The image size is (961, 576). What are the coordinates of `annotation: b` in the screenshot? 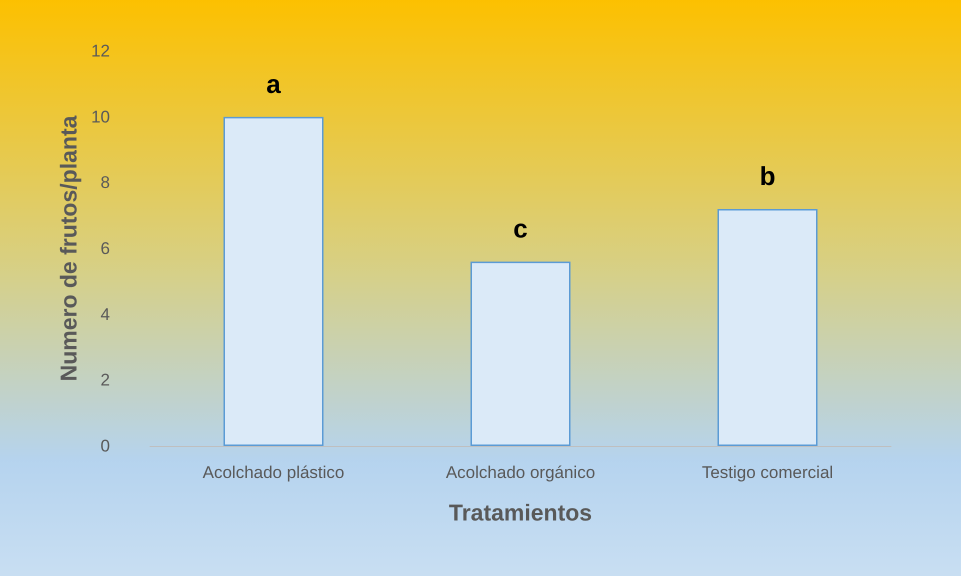 It's located at (768, 176).